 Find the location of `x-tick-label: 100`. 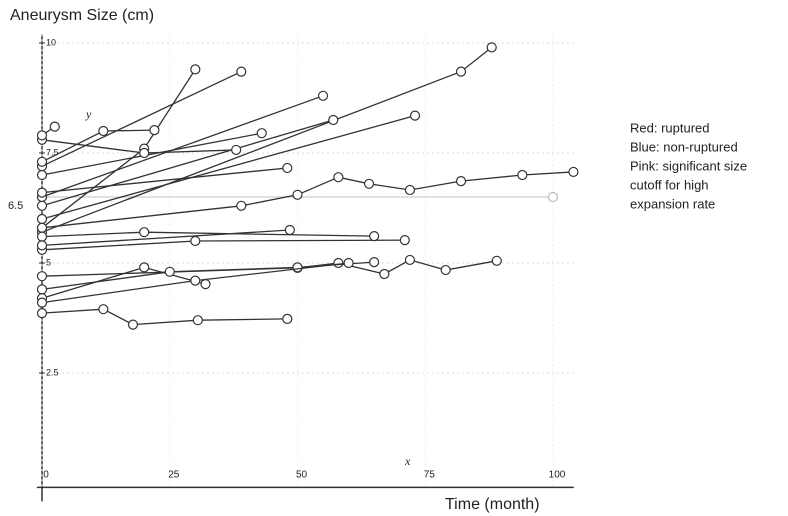

x-tick-label: 100 is located at coordinates (557, 475).